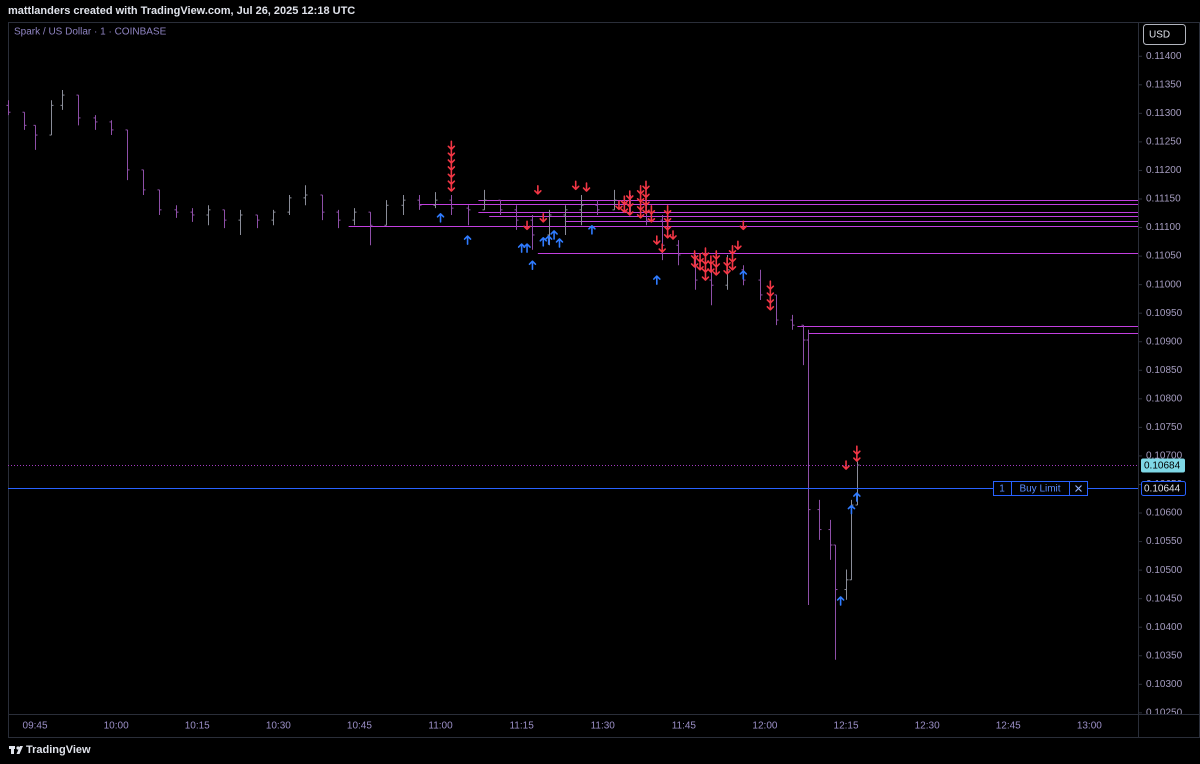 This screenshot has width=1200, height=764. I want to click on x-tick-label: 13:00, so click(1089, 726).